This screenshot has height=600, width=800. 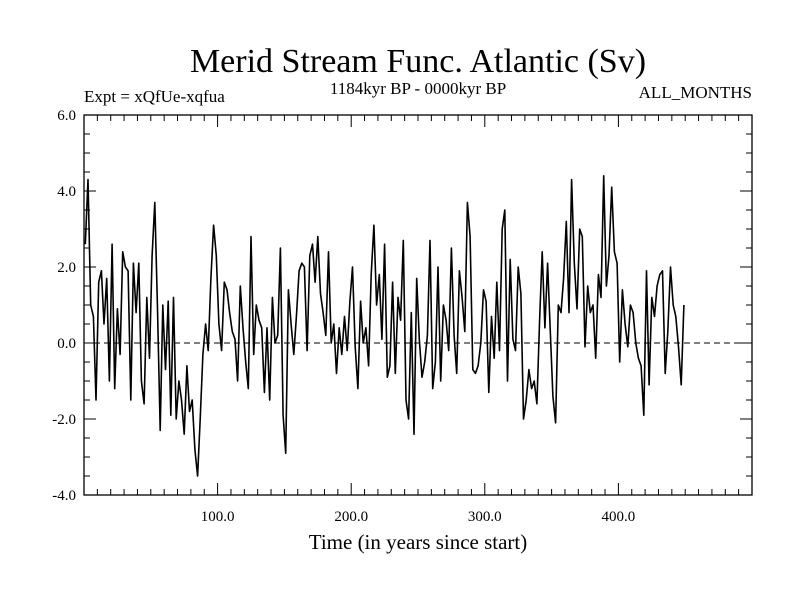 I want to click on y-tick-label: -4.0, so click(x=64, y=496).